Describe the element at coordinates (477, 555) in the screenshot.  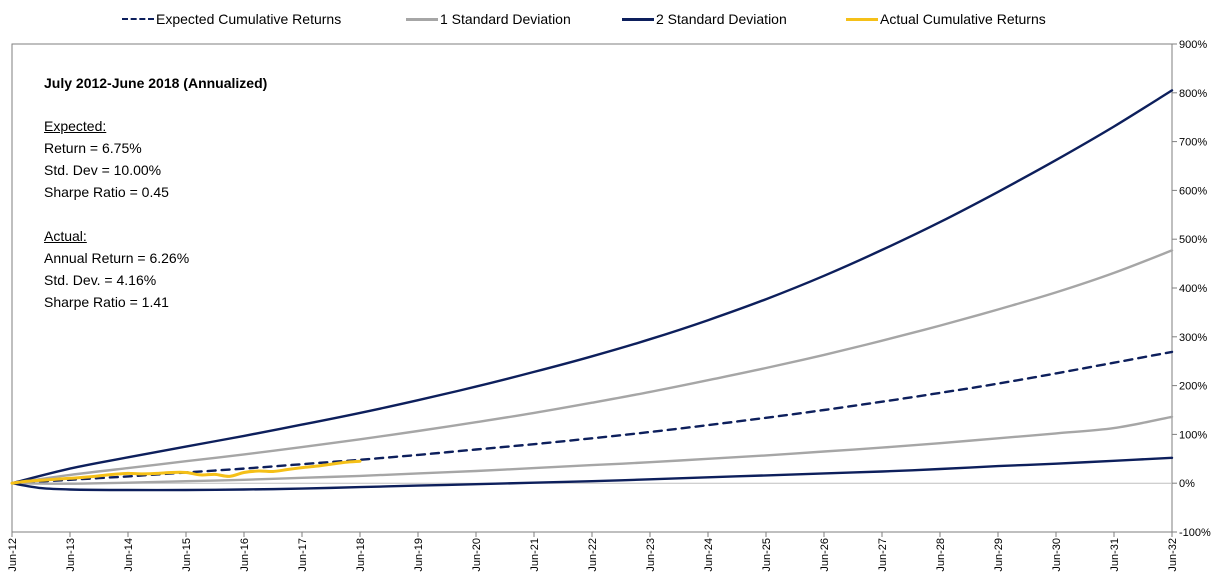
I see `x-tick-label: Jun-20` at that location.